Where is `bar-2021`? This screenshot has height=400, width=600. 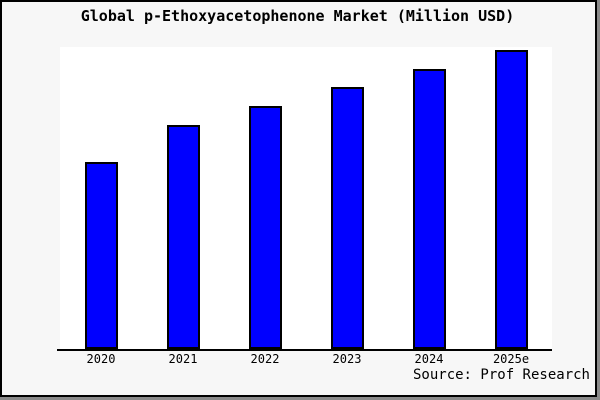 bar-2021 is located at coordinates (183, 237).